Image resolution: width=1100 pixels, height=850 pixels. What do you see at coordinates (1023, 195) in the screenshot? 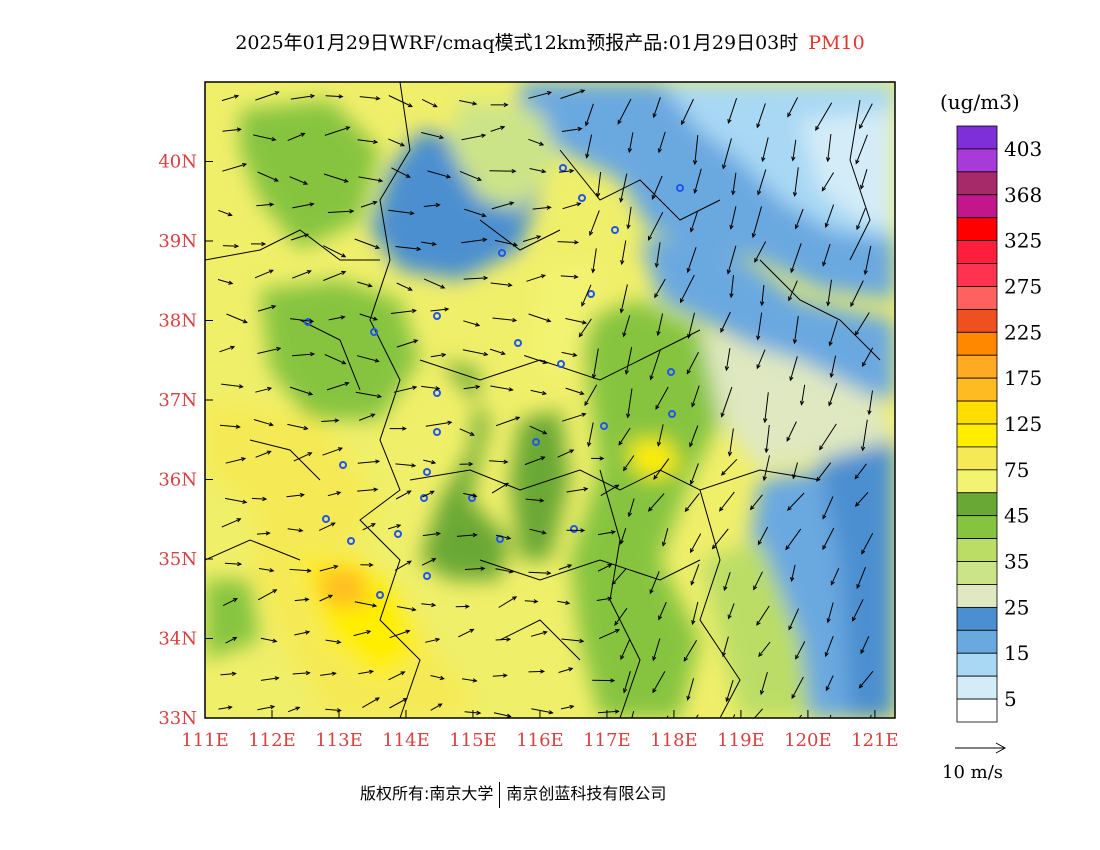
I see `colorbar-label: 368` at bounding box center [1023, 195].